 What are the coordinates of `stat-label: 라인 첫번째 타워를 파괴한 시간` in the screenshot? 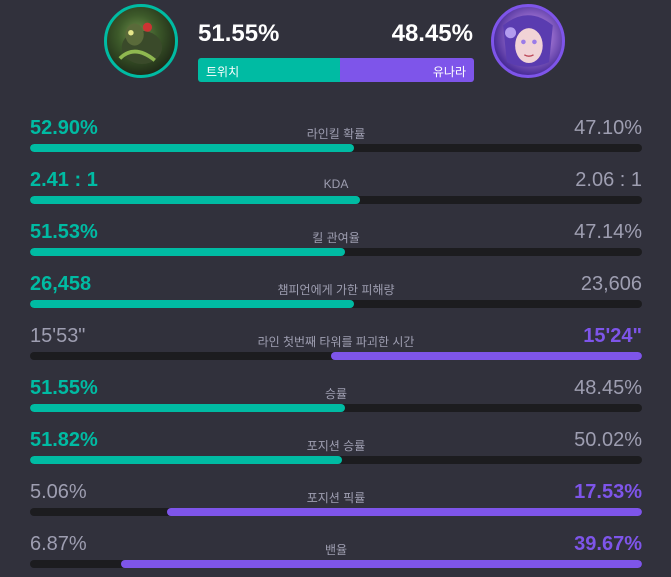 It's located at (336, 342).